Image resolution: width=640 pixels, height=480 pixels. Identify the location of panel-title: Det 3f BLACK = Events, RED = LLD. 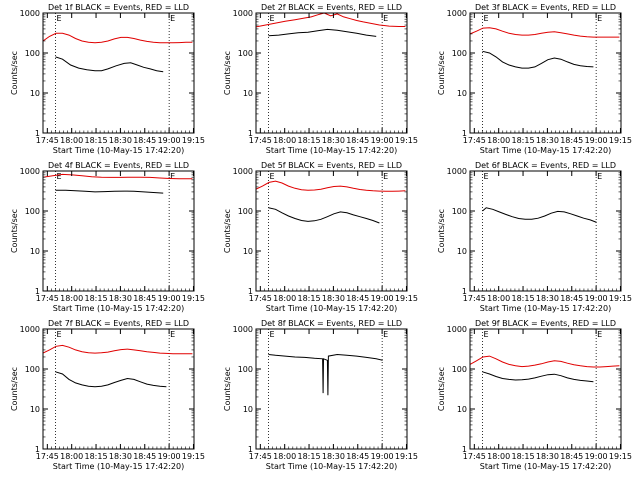
(545, 7).